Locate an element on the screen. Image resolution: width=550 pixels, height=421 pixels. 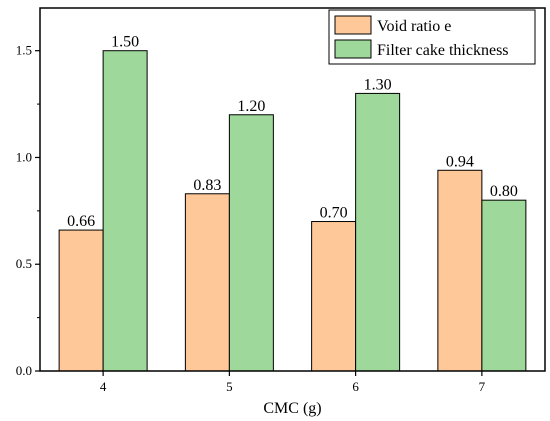
legend-label-void-ratio: Void ratio e is located at coordinates (414, 26).